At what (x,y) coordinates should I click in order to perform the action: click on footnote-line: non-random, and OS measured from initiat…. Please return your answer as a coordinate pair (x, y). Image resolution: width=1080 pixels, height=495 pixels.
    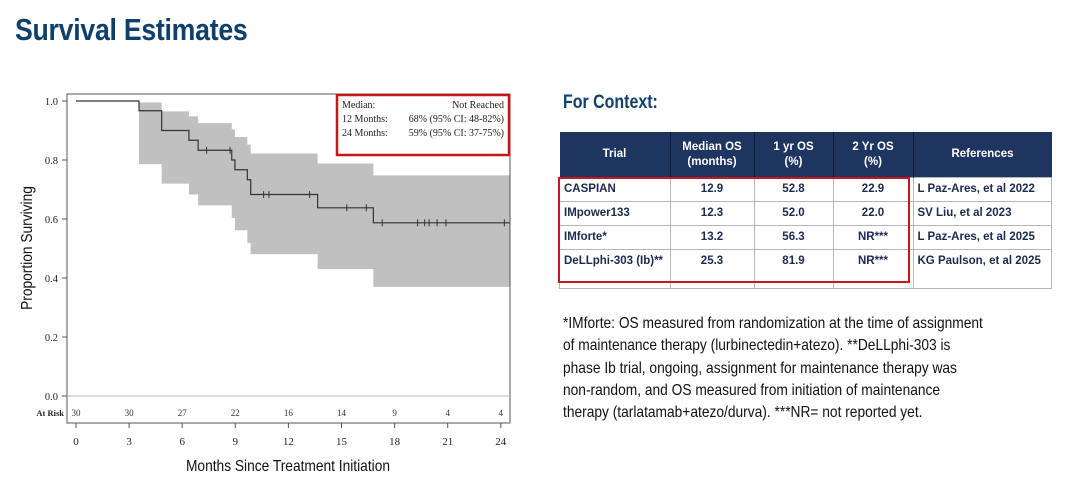
    Looking at the image, I should click on (752, 390).